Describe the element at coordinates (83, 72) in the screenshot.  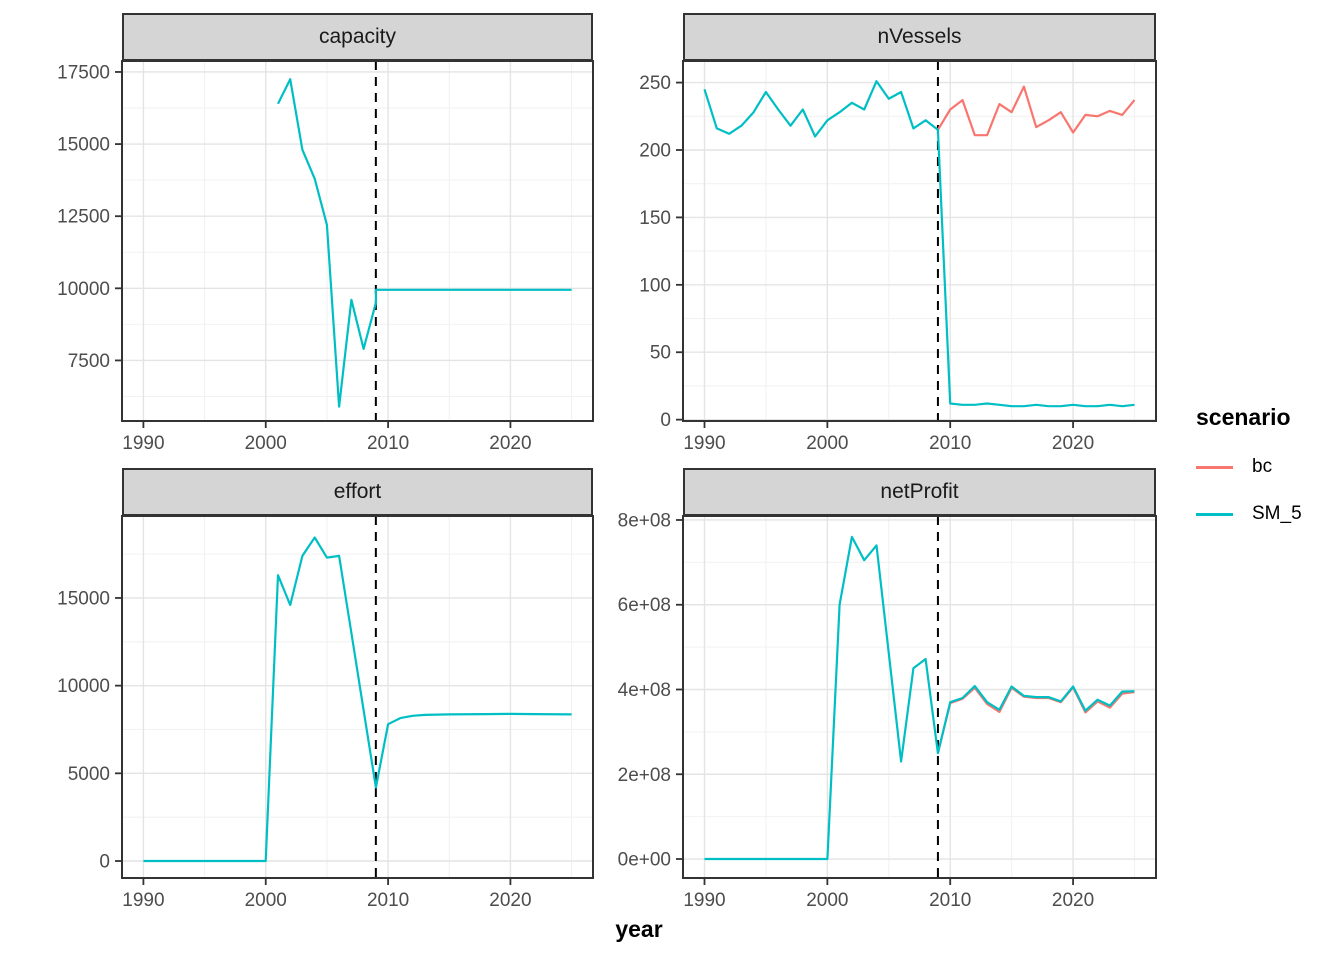
I see `y-tick-label: 17500` at that location.